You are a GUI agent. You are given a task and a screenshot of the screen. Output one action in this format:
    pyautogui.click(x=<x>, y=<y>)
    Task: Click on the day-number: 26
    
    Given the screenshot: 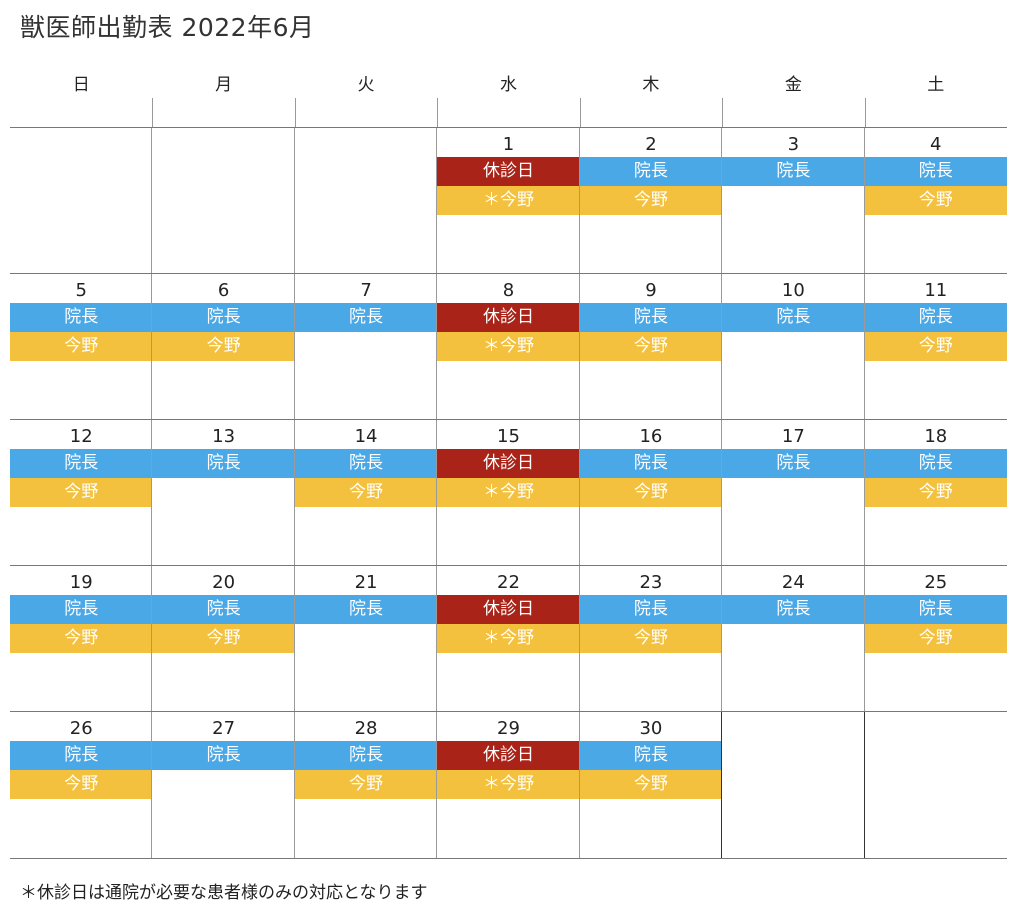 What is the action you would take?
    pyautogui.click(x=81, y=728)
    